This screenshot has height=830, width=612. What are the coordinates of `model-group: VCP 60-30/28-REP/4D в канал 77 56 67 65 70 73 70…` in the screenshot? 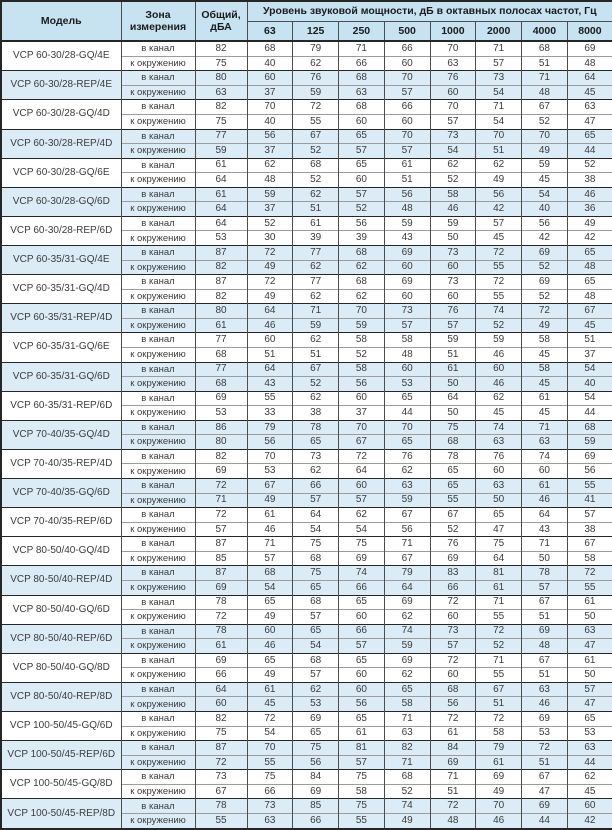 It's located at (306, 144).